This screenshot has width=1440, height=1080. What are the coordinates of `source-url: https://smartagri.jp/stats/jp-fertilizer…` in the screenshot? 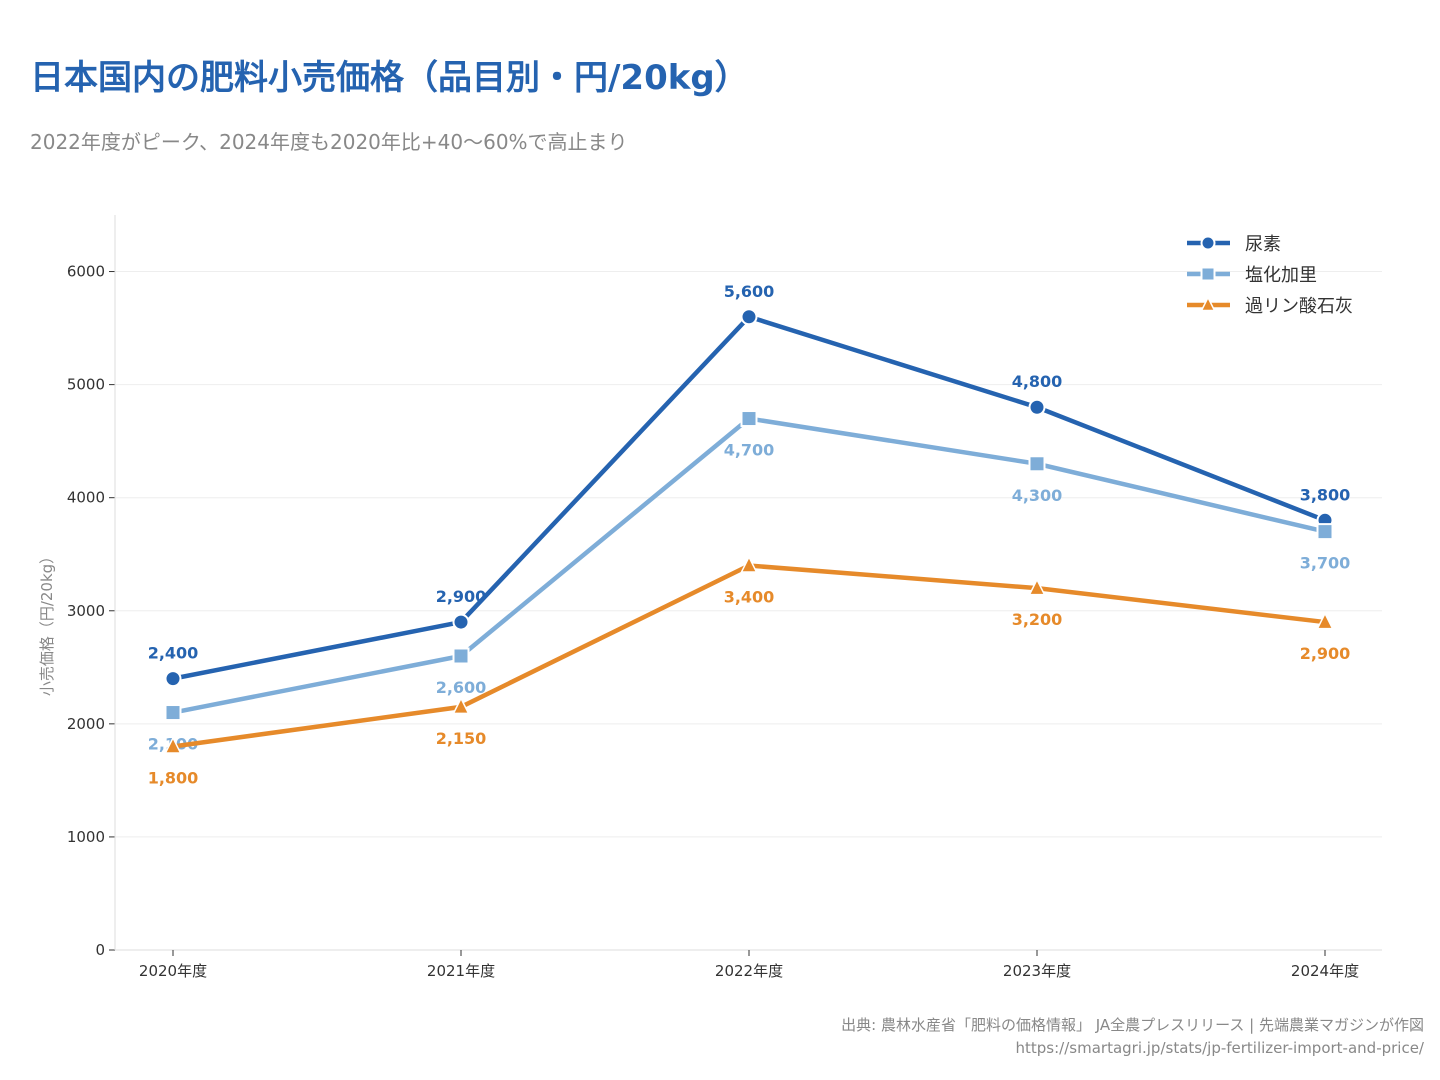 It's located at (1219, 1048).